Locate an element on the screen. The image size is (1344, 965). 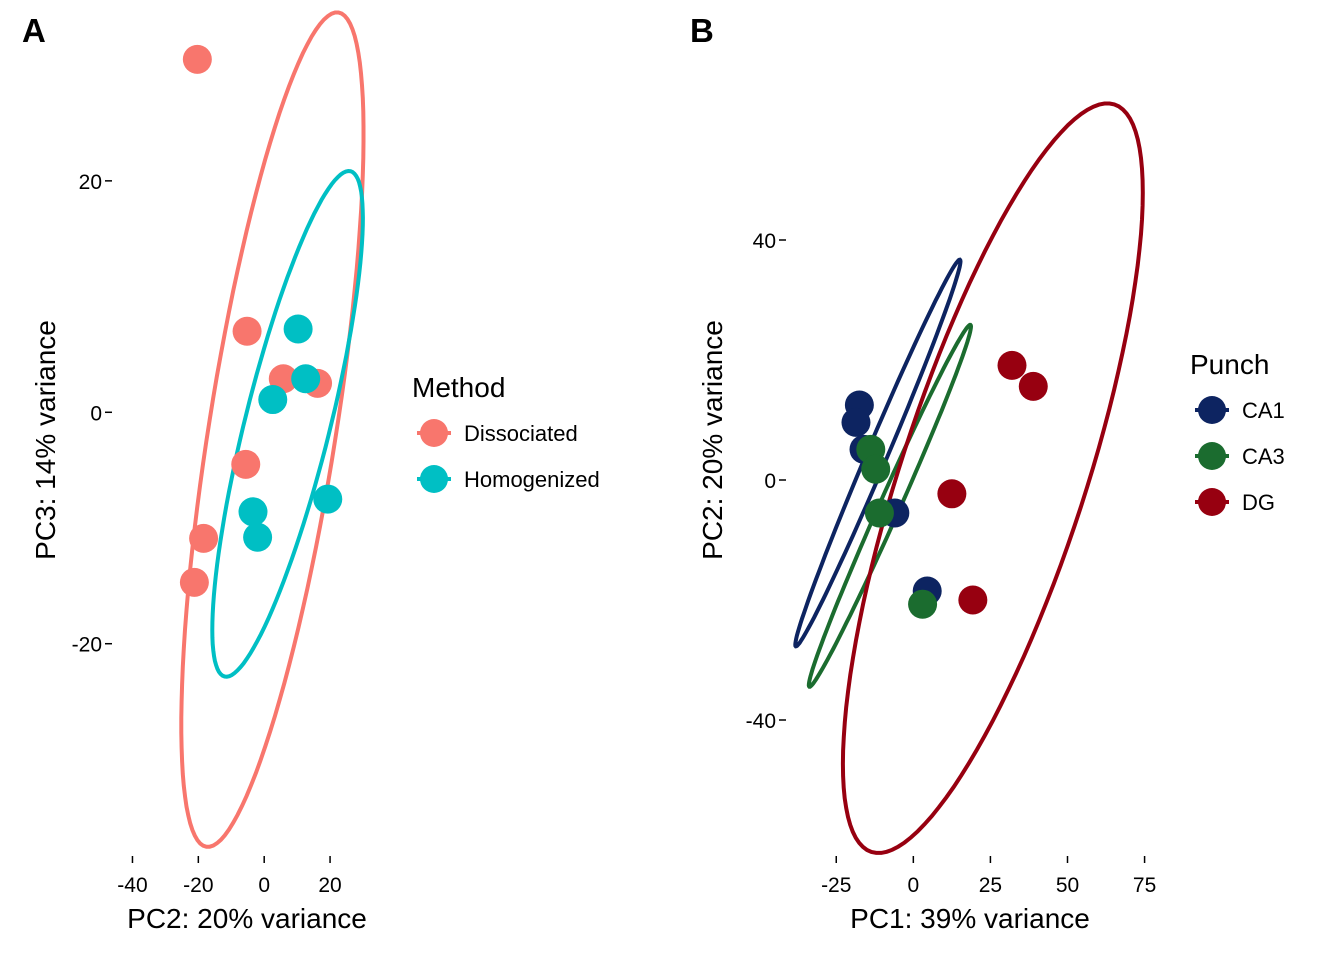
ellipse-homogenized is located at coordinates (287, 423).